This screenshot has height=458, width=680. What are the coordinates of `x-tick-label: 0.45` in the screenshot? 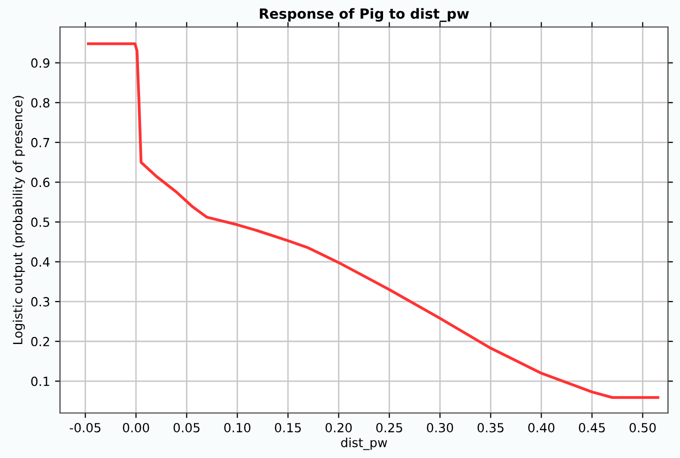 It's located at (591, 427).